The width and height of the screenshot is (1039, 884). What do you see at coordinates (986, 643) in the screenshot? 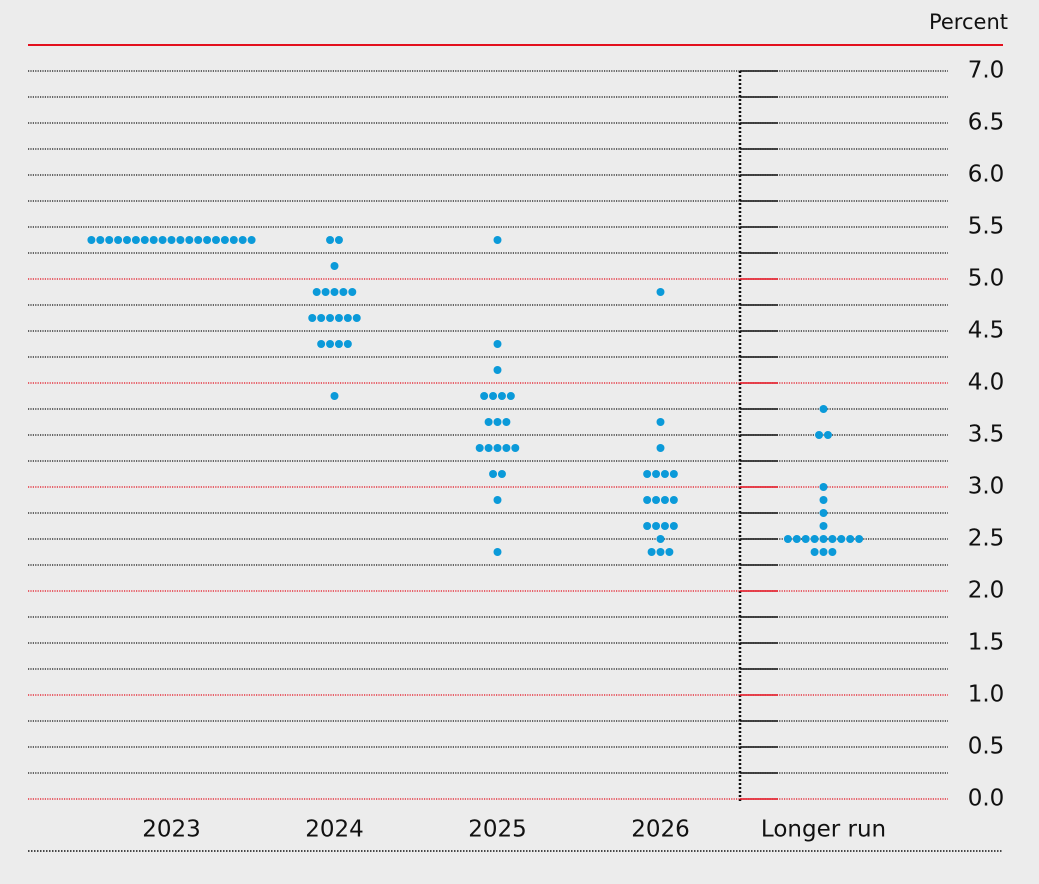
I see `y-tick-label: 1.5` at bounding box center [986, 643].